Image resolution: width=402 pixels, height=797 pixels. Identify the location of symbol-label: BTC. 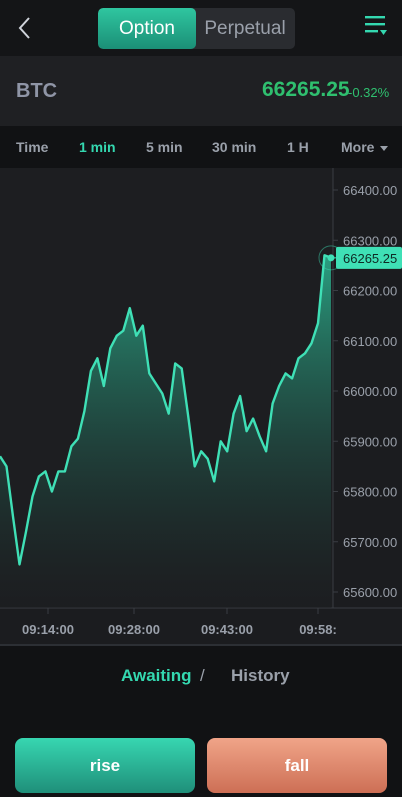
(37, 91).